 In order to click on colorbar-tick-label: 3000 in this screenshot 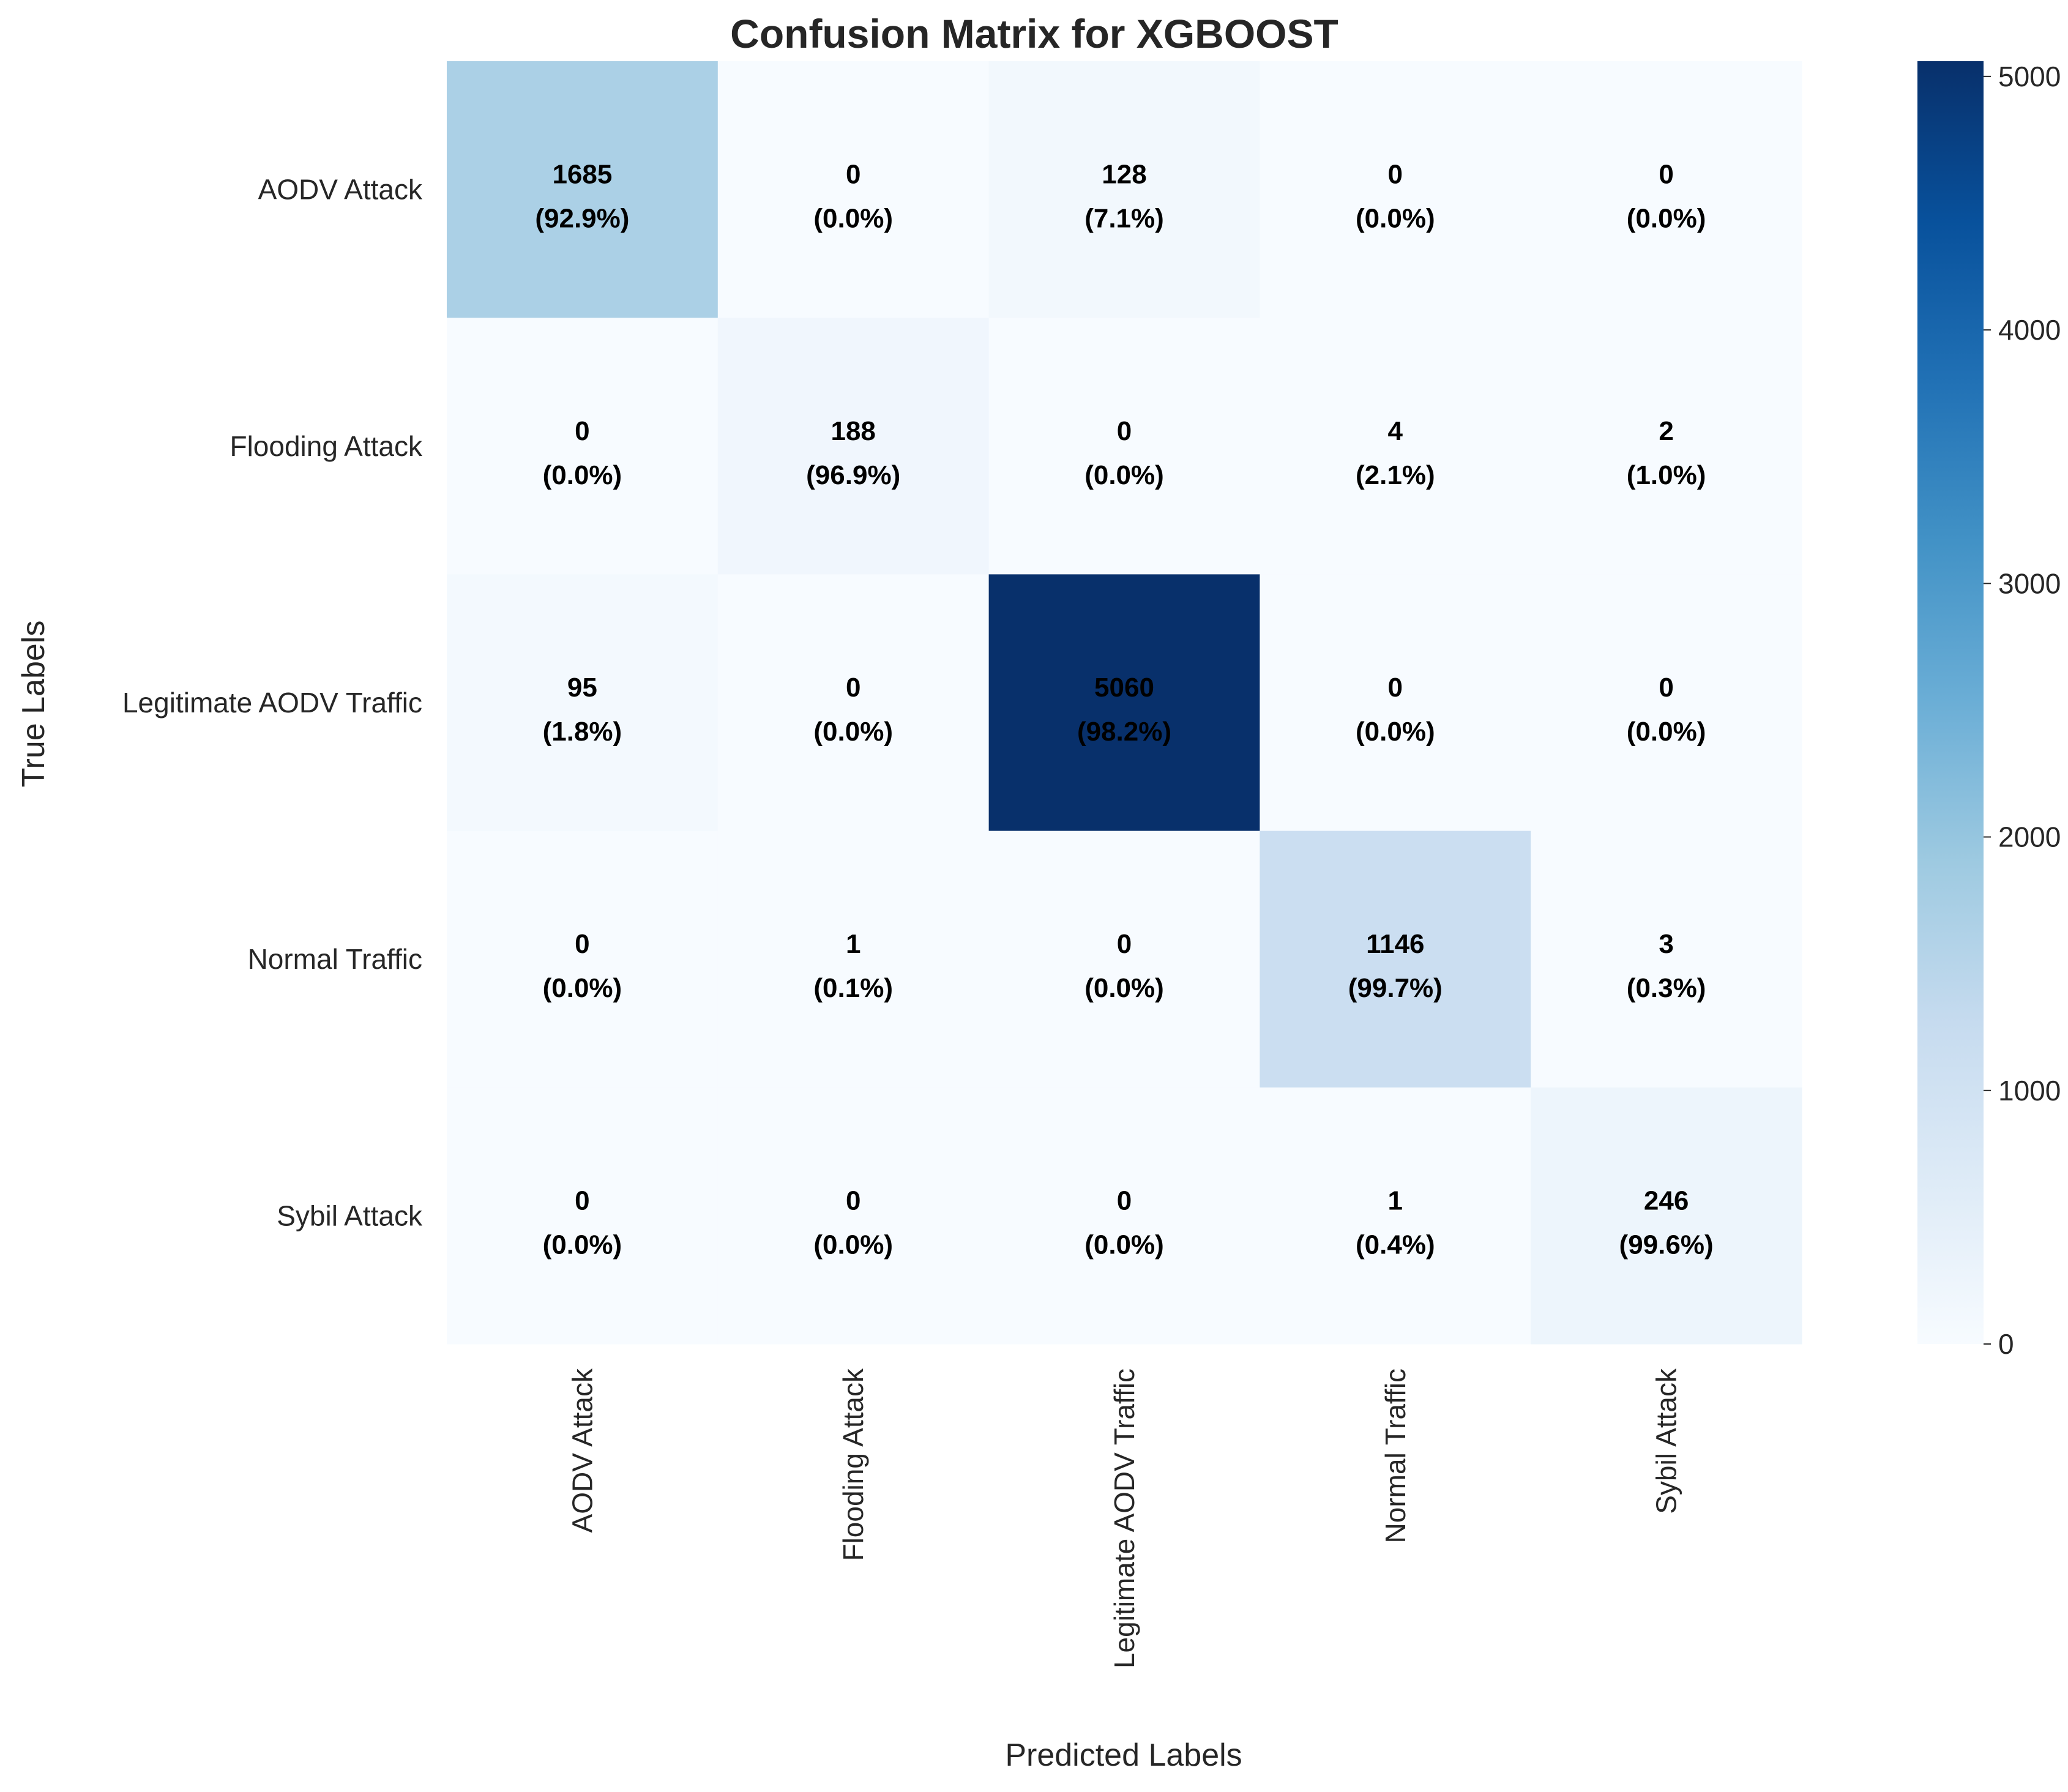, I will do `click(2030, 583)`.